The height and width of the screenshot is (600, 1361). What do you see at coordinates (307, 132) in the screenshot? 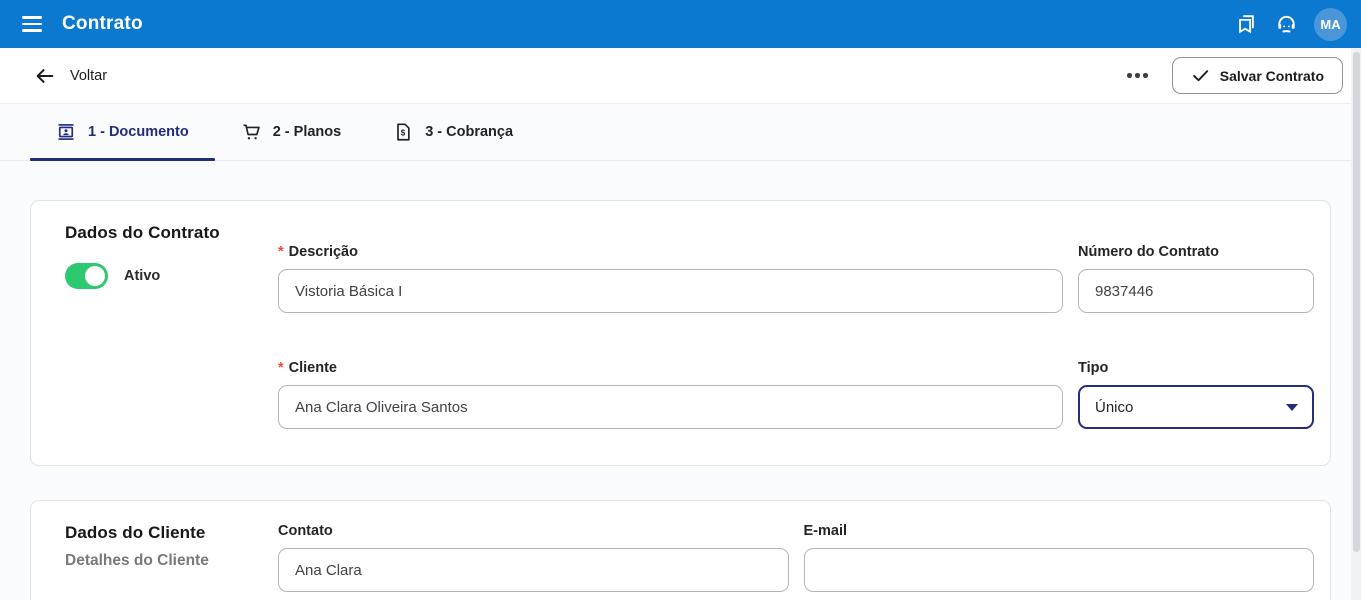
I see `tab-label: 2 - Planos` at bounding box center [307, 132].